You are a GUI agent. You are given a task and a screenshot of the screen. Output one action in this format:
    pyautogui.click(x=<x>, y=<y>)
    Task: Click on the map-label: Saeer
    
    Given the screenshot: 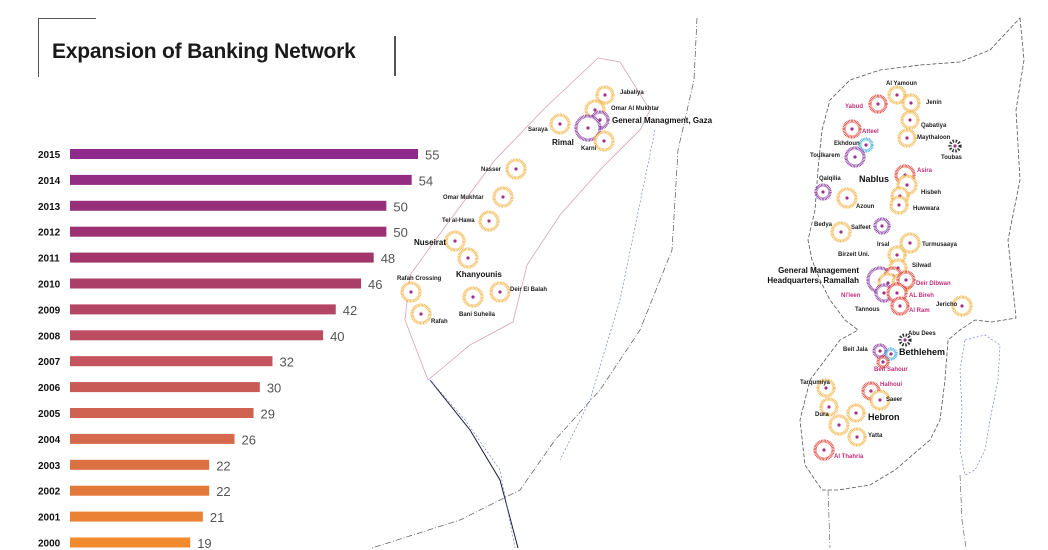 What is the action you would take?
    pyautogui.click(x=894, y=400)
    